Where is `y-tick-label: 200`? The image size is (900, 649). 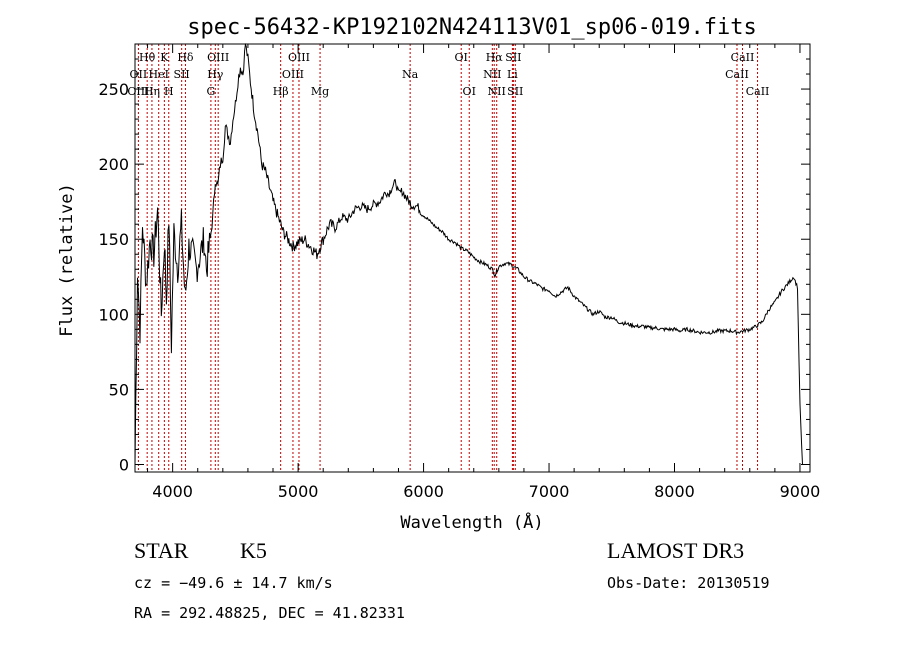 y-tick-label: 200 is located at coordinates (113, 164).